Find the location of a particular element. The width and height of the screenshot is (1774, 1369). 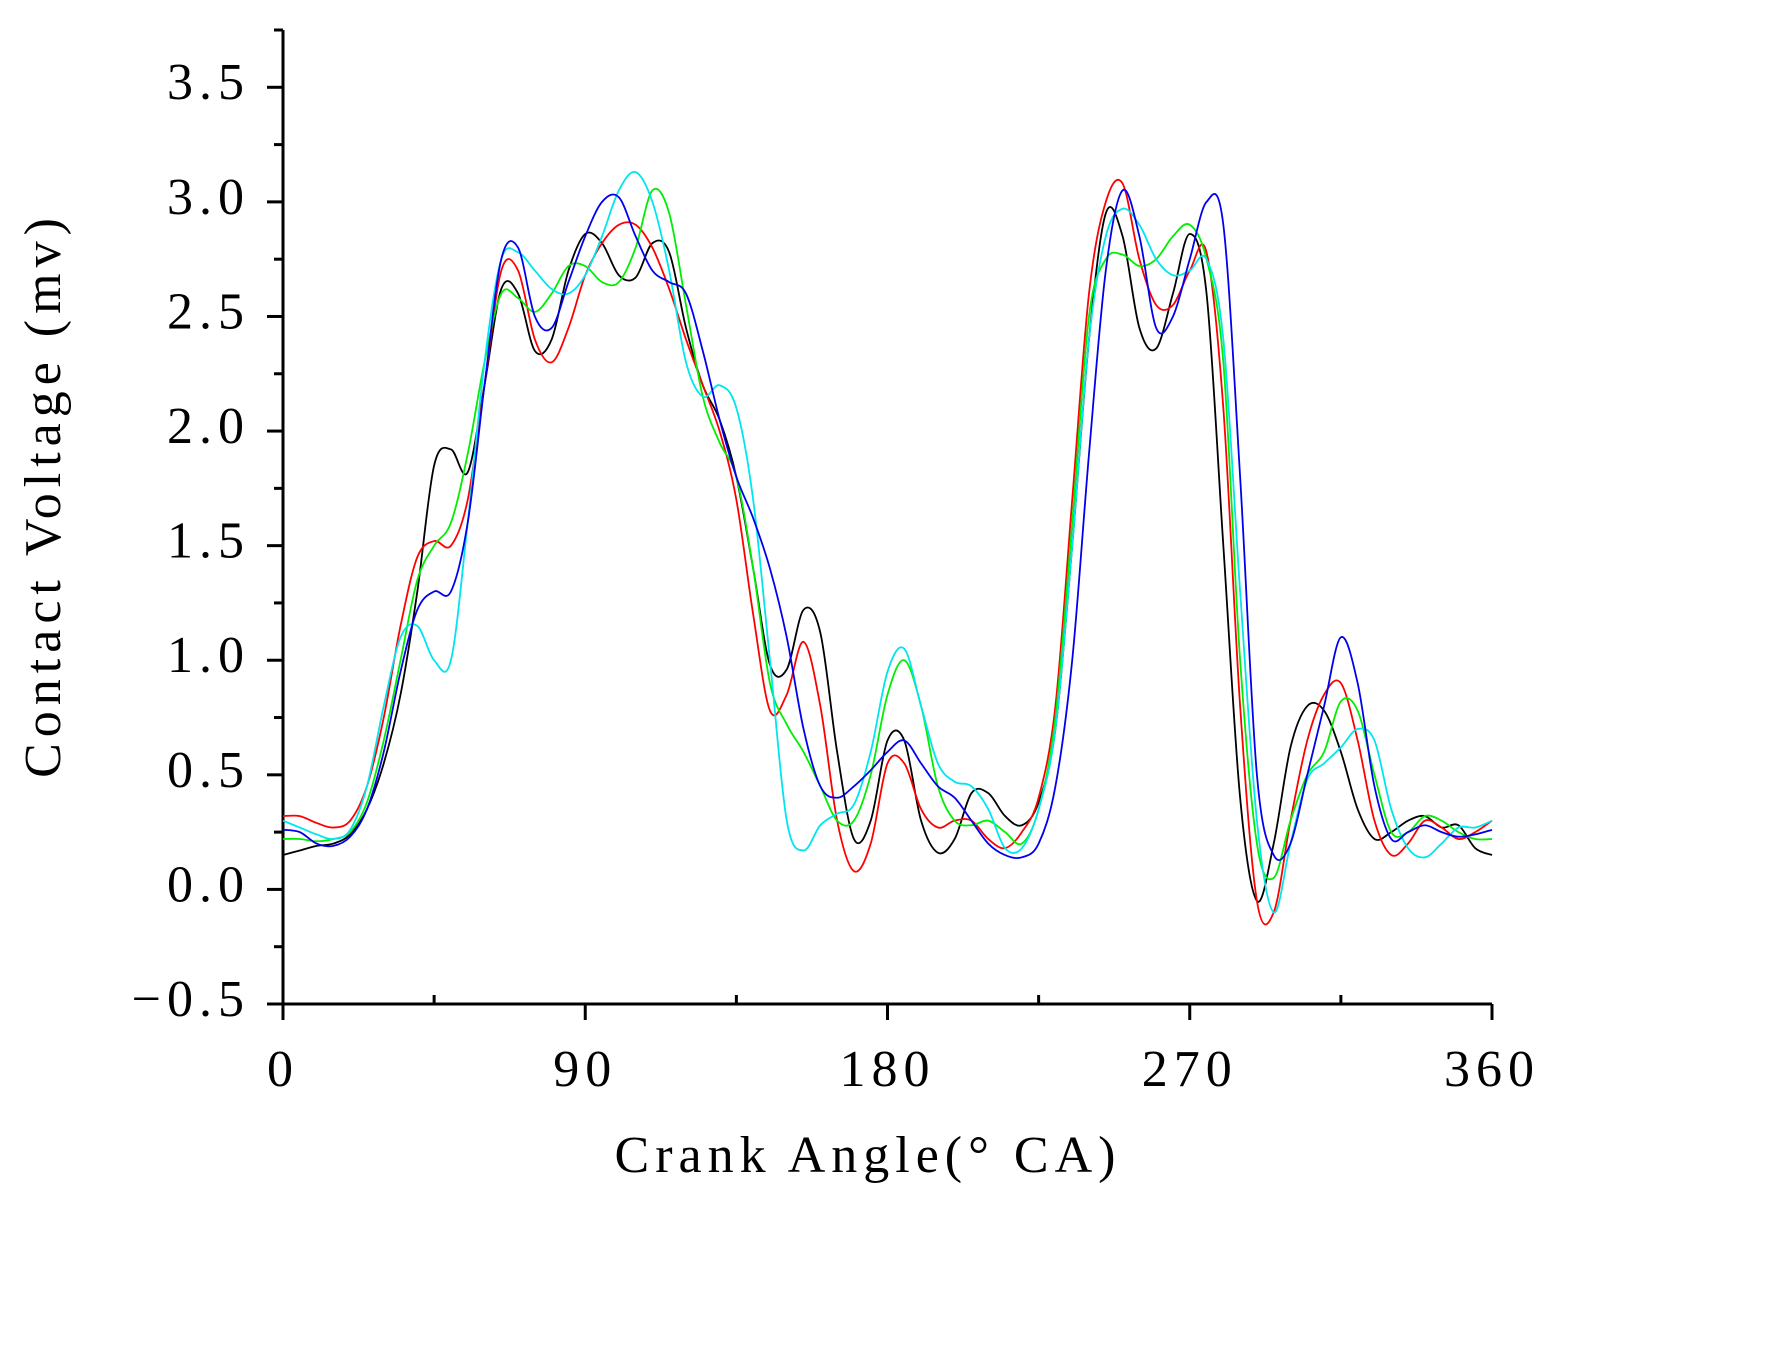

x-tick-label: 0 is located at coordinates (283, 1069).